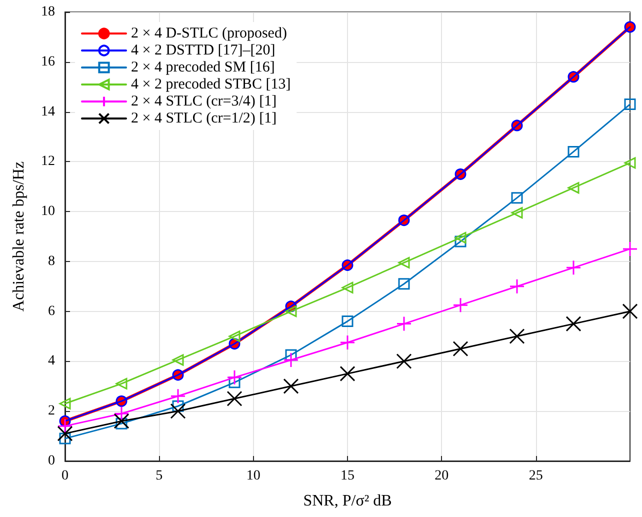 The image size is (642, 517). I want to click on y-tick-label: 14, so click(48, 112).